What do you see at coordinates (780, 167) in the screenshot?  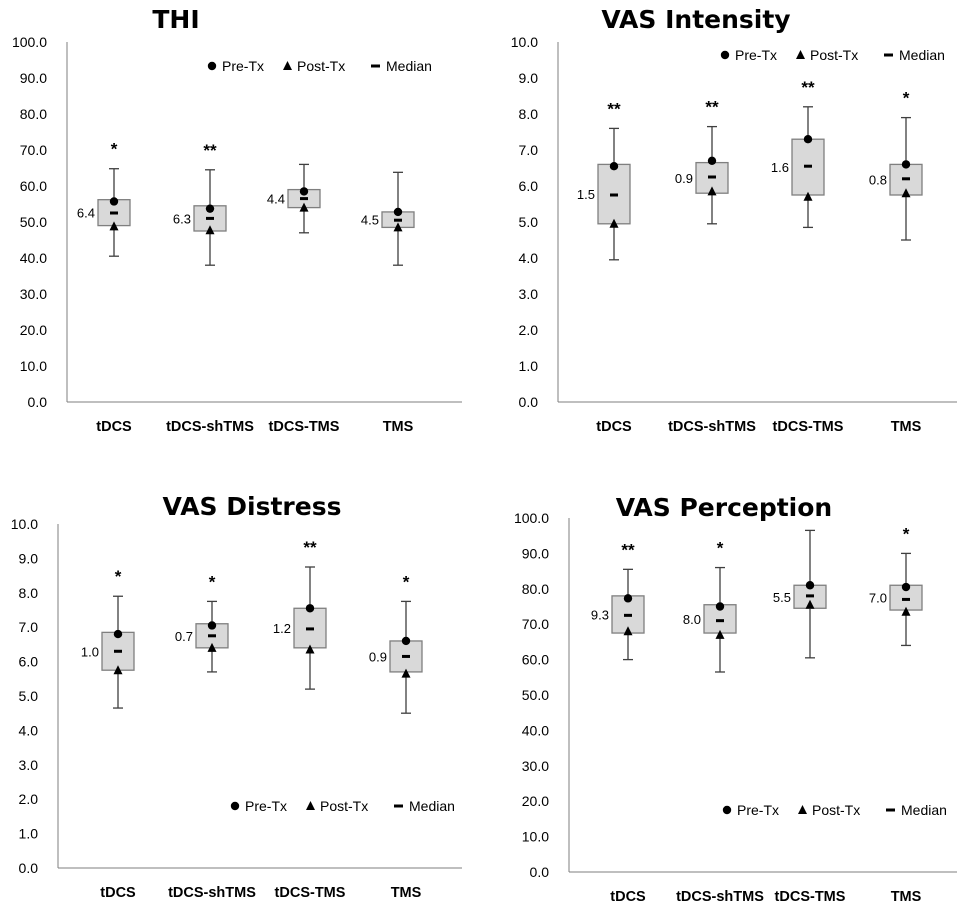 I see `range-label: 1.6` at bounding box center [780, 167].